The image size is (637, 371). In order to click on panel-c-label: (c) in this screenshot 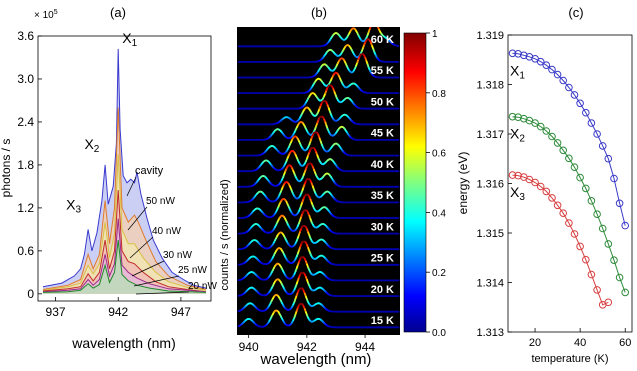, I will do `click(575, 12)`.